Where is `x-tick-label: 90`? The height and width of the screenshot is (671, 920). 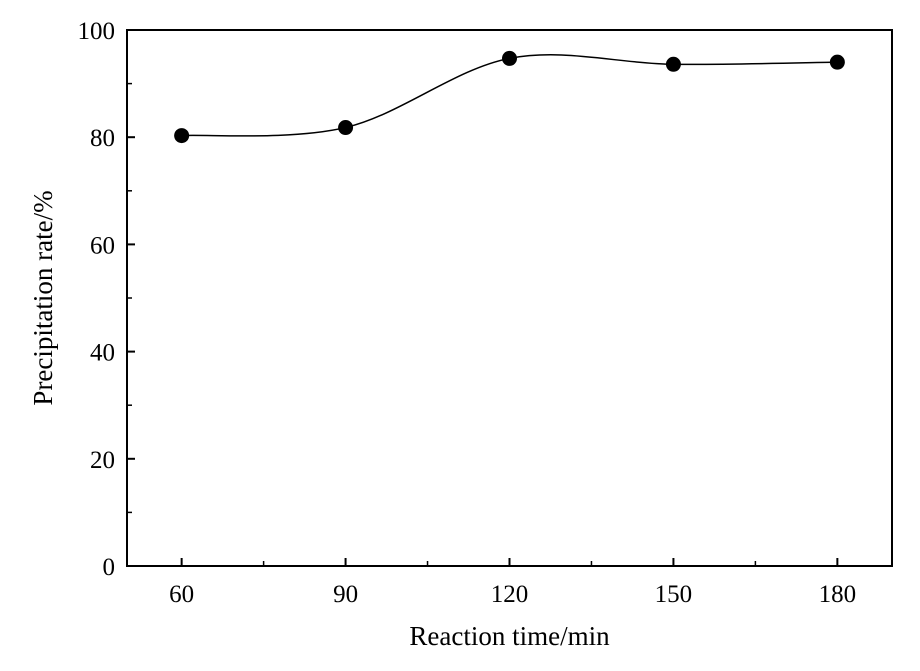 x-tick-label: 90 is located at coordinates (345, 594).